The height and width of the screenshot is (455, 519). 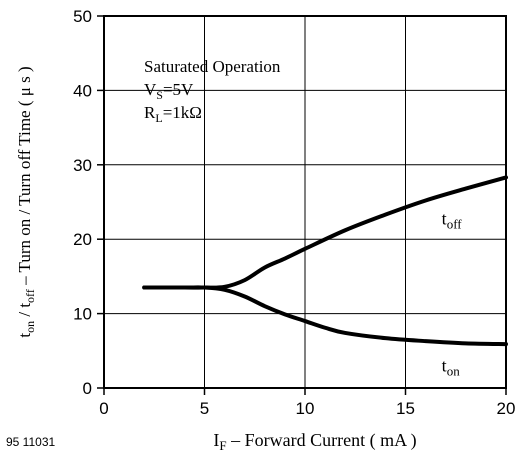 What do you see at coordinates (314, 441) in the screenshot?
I see `x-axis-label: IF – Forward Current ( mA )` at bounding box center [314, 441].